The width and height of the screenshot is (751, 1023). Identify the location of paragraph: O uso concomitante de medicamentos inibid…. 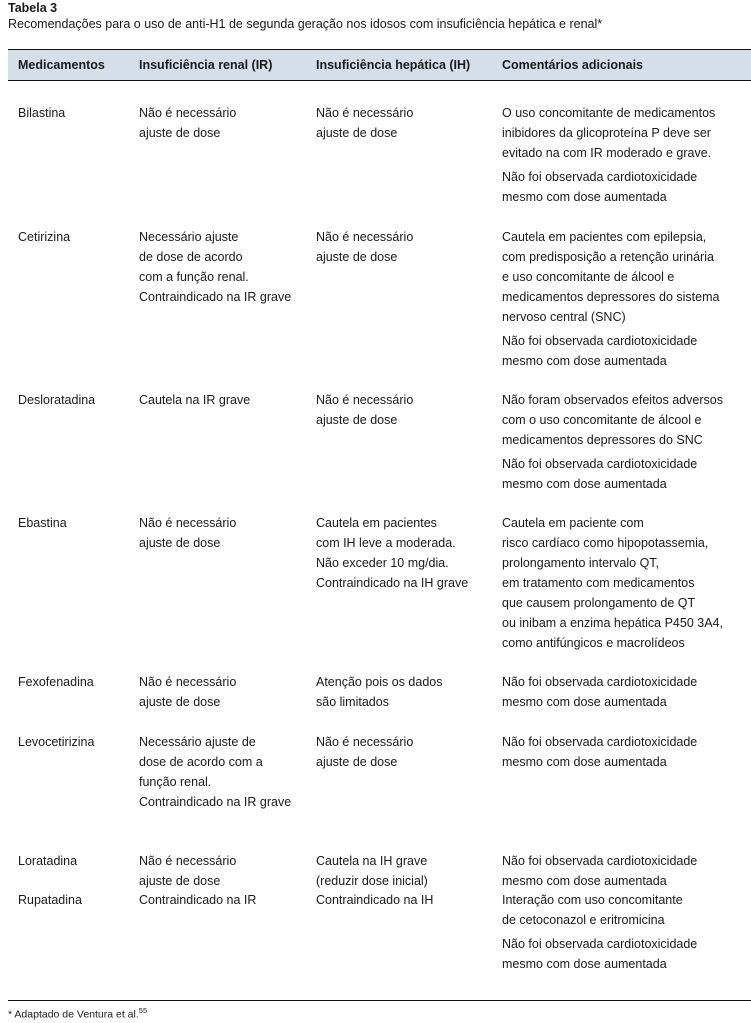
(608, 133).